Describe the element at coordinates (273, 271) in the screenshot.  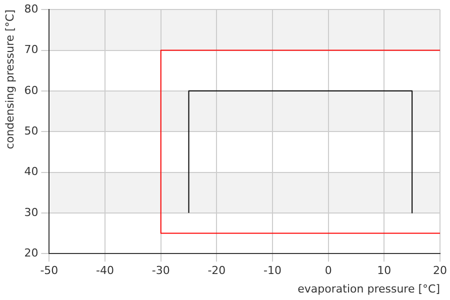
I see `x-tick-label: -10` at that location.